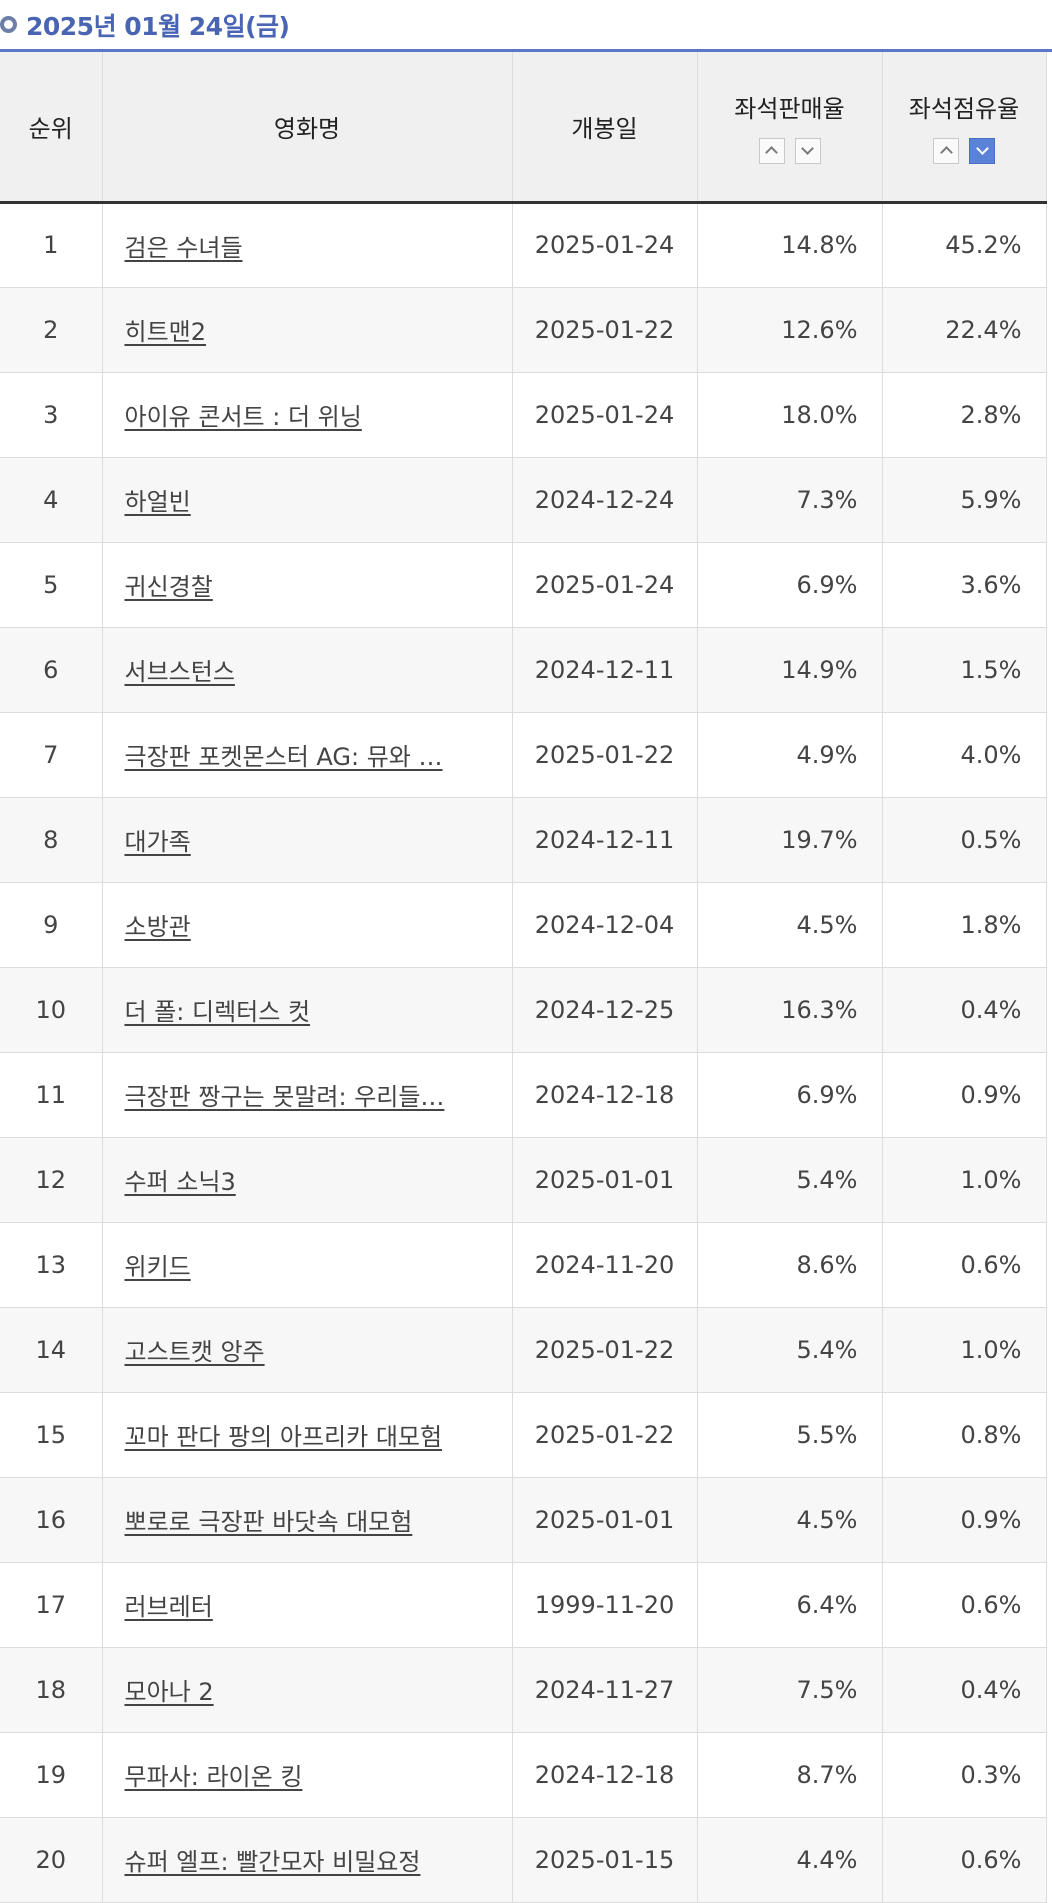 The height and width of the screenshot is (1903, 1052). Describe the element at coordinates (523, 330) in the screenshot. I see `table-row: 2 히트맨2 2025-01-22 12.6% 22.4%` at that location.